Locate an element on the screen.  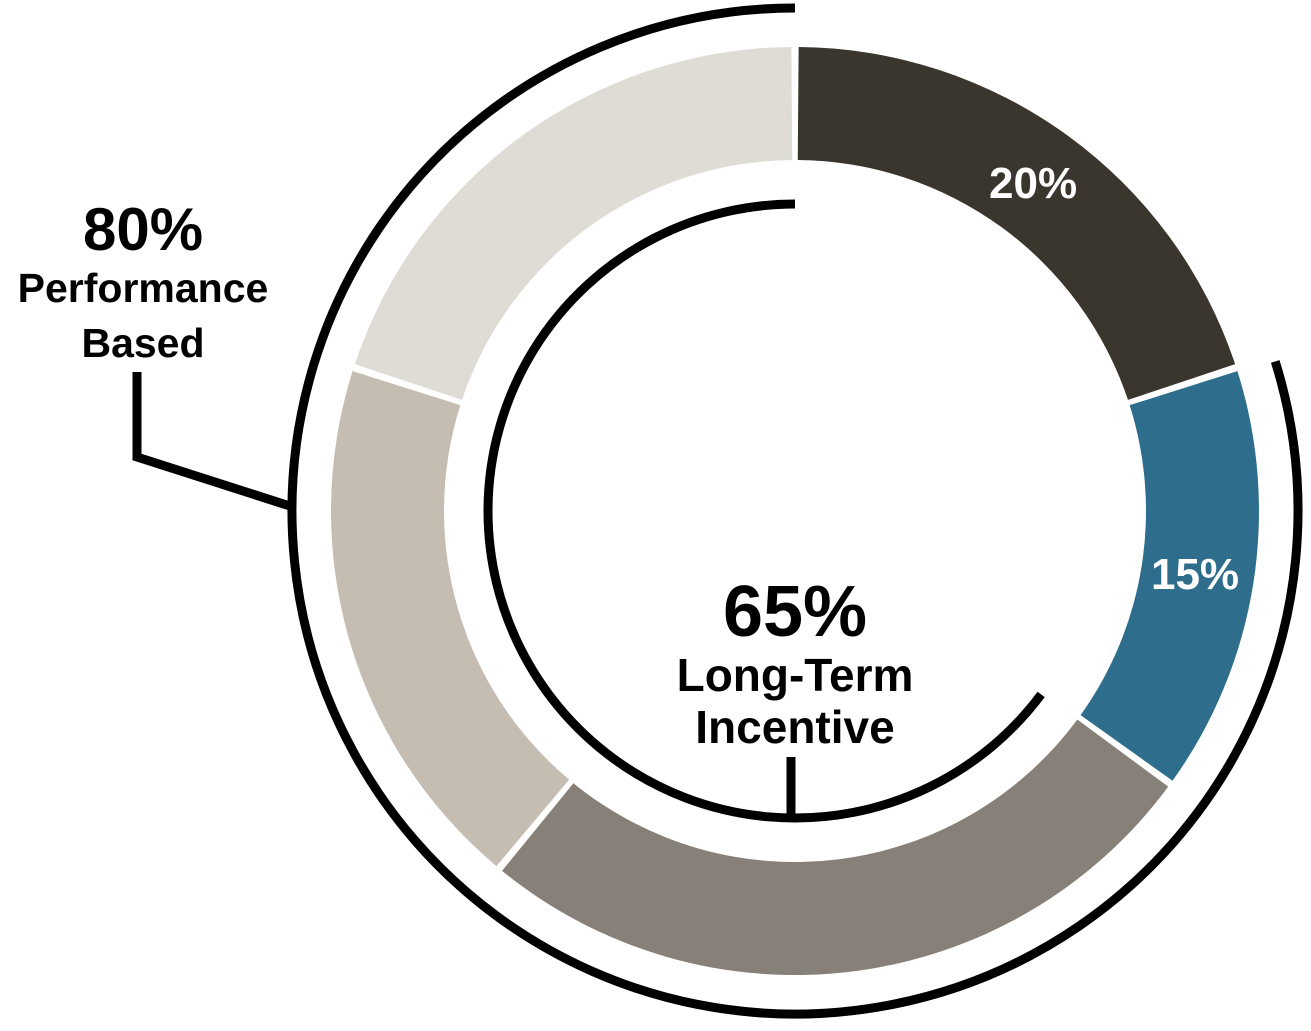
segment-label-annual-incentive: 15% is located at coordinates (1195, 574).